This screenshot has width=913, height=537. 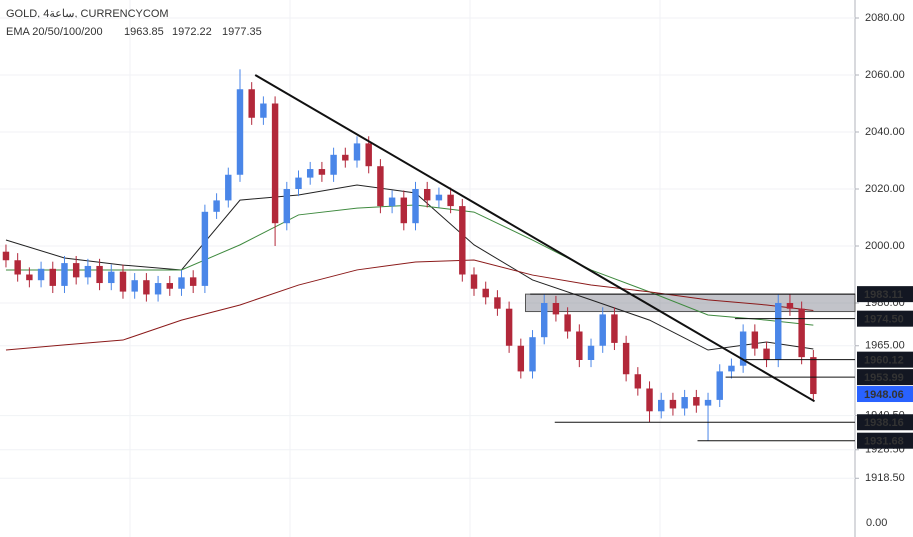 What do you see at coordinates (242, 32) in the screenshot?
I see `ema-value: 1977.35` at bounding box center [242, 32].